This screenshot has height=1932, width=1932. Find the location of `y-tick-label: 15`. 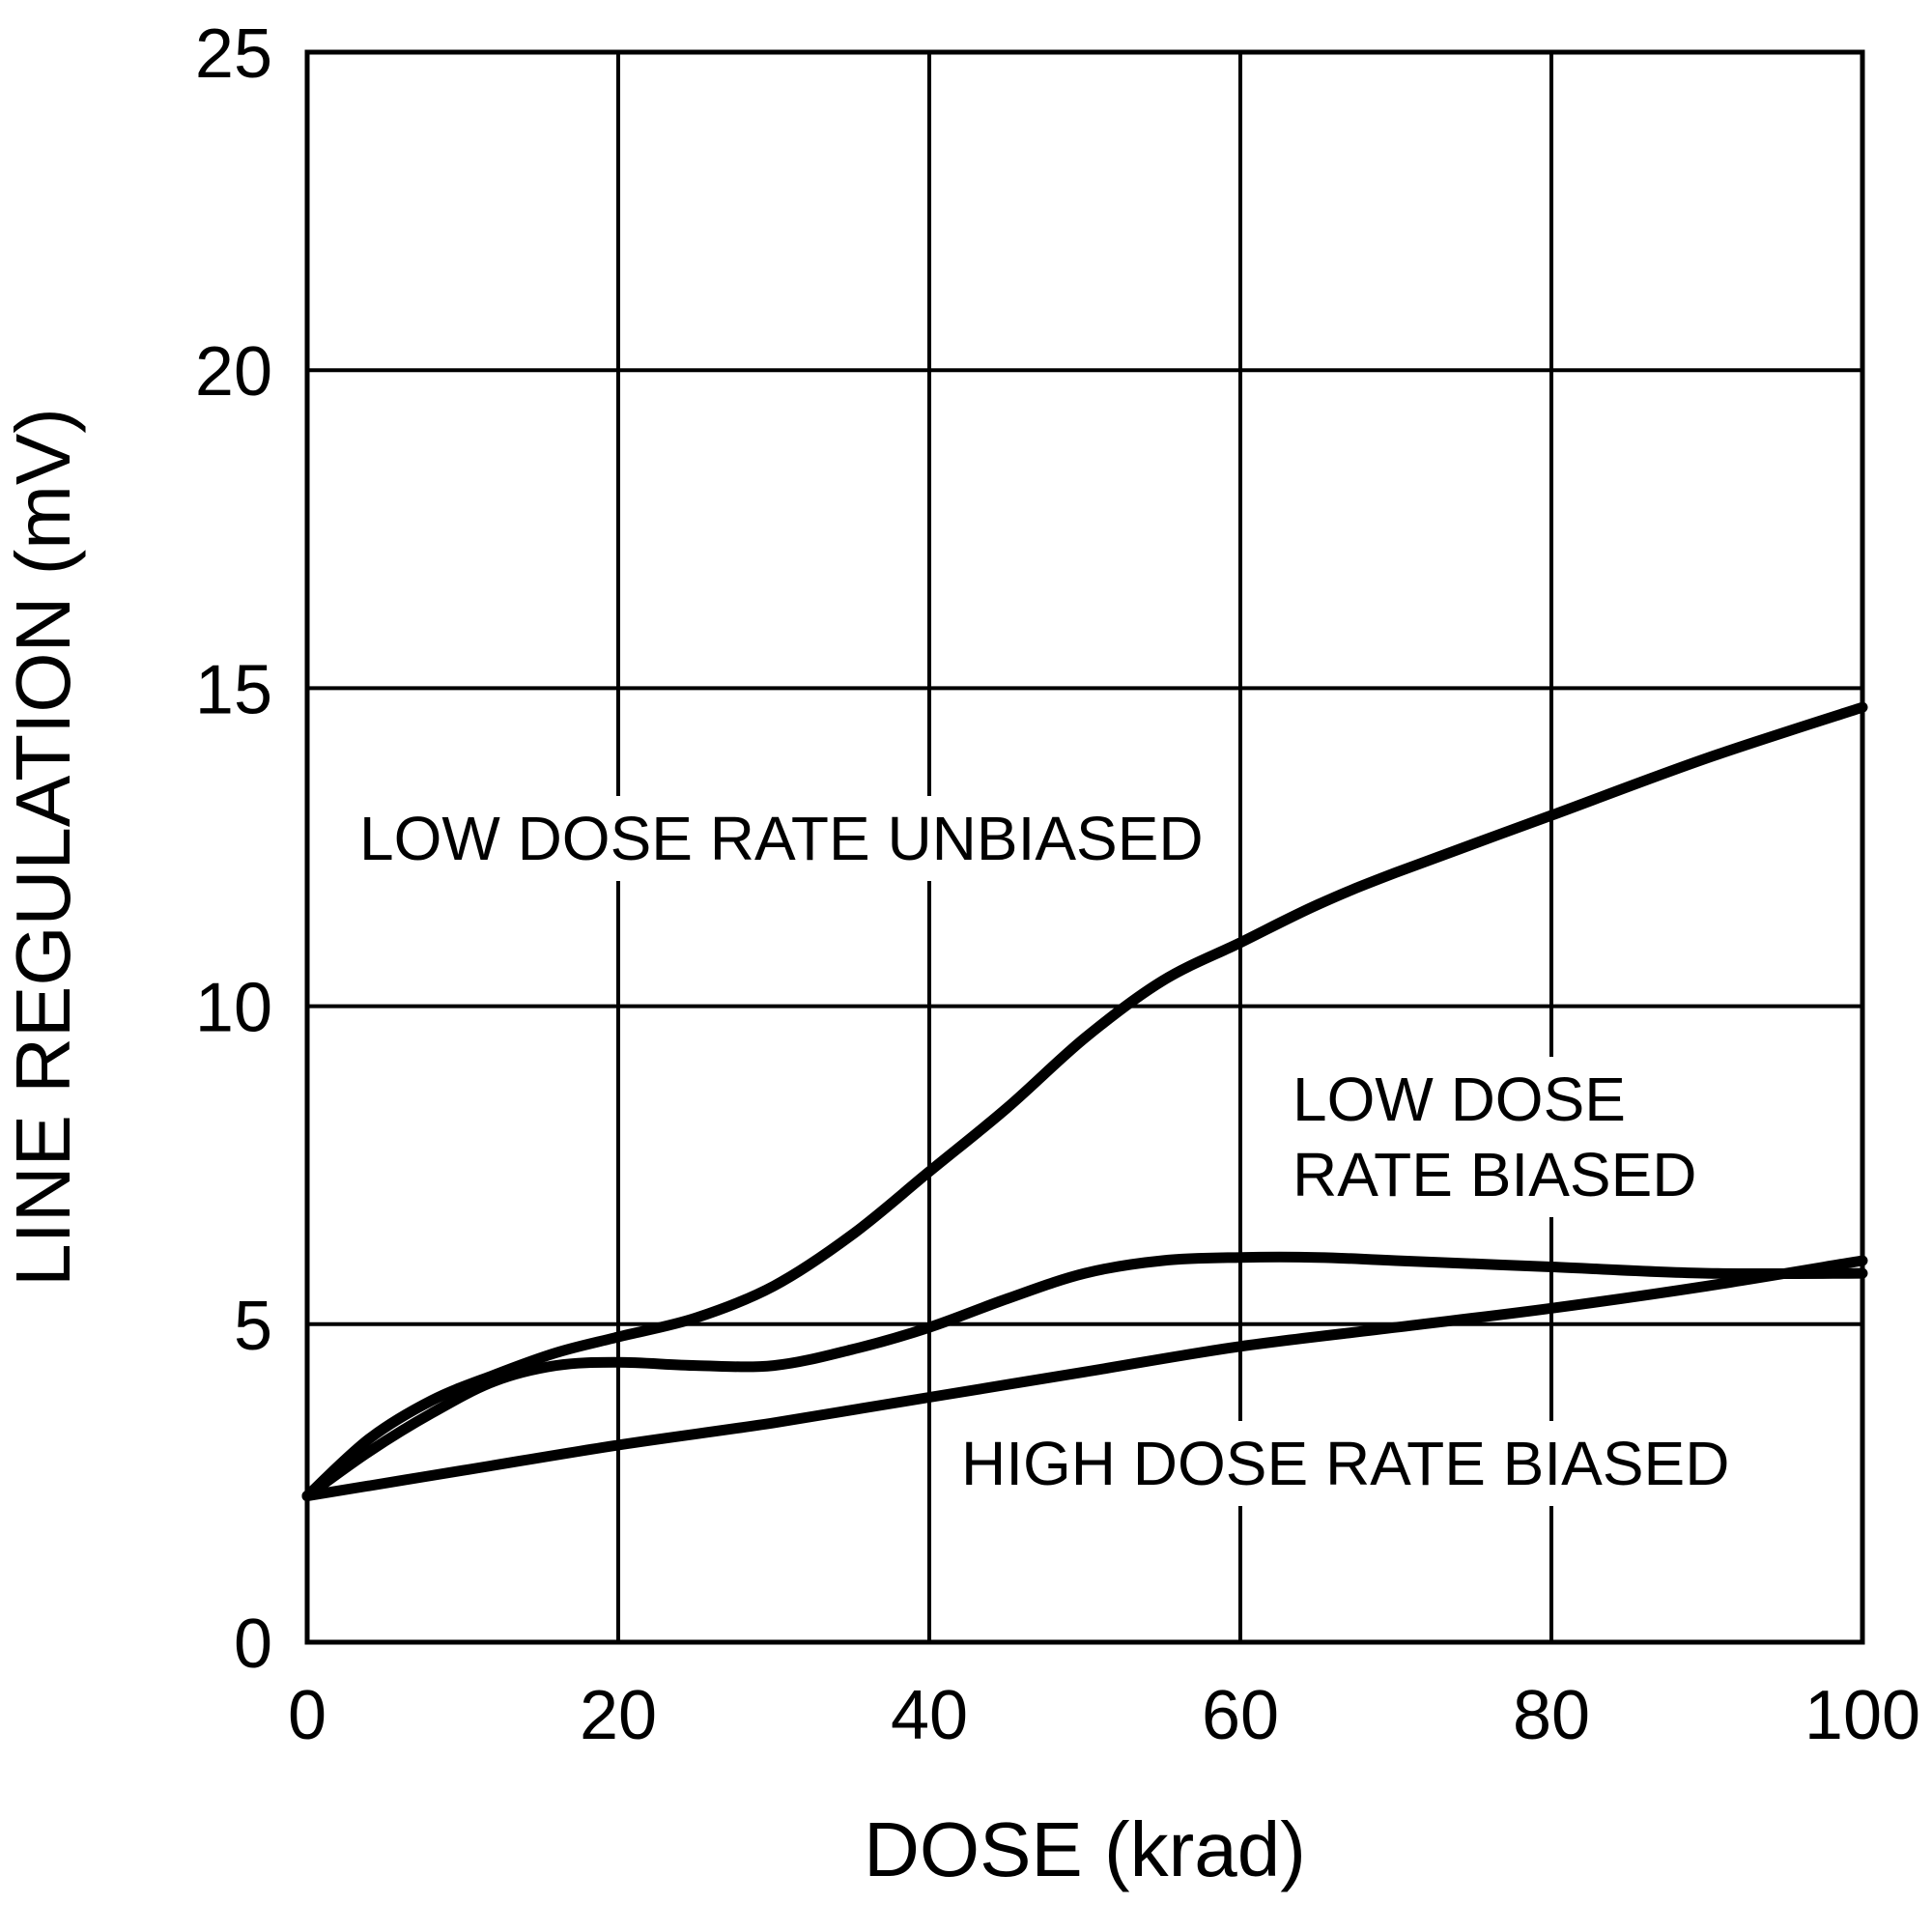

y-tick-label: 15 is located at coordinates (233, 689).